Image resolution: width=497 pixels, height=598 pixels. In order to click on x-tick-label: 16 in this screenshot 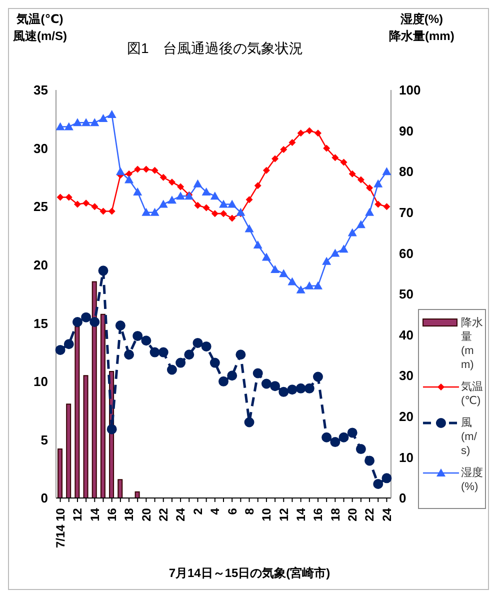, I will do `click(318, 515)`.